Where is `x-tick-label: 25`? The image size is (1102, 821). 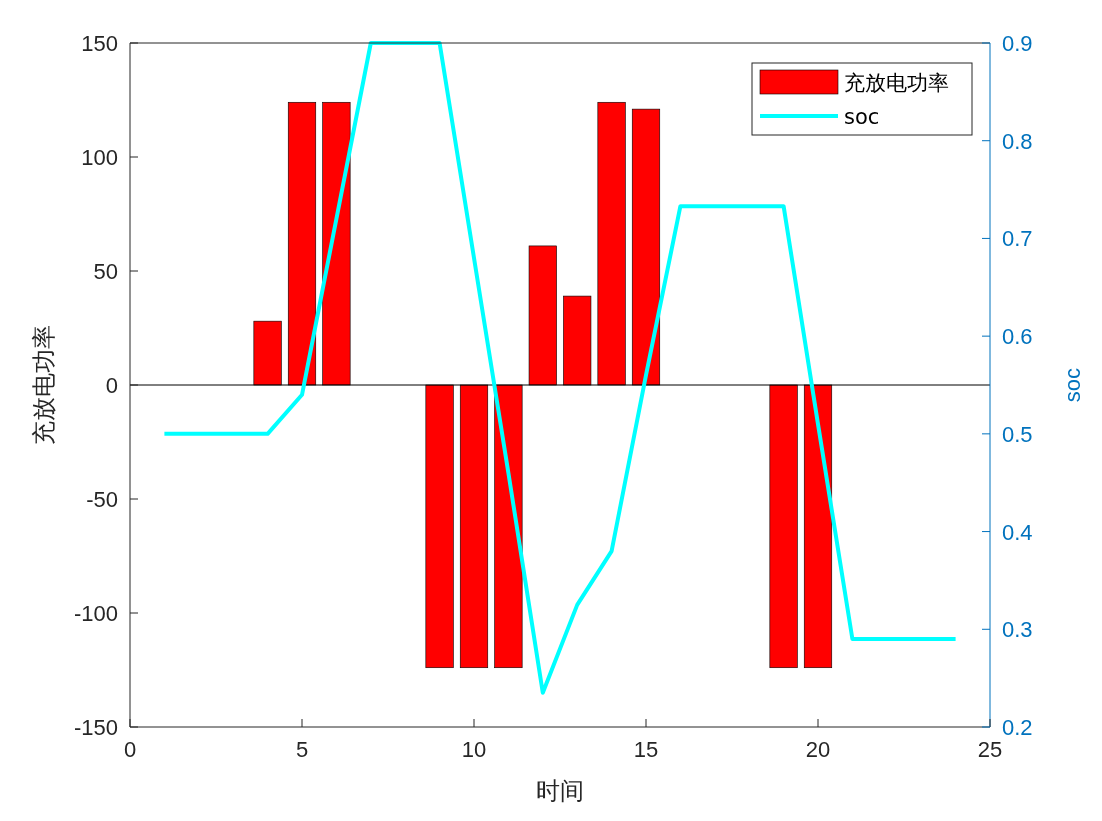 x-tick-label: 25 is located at coordinates (990, 749).